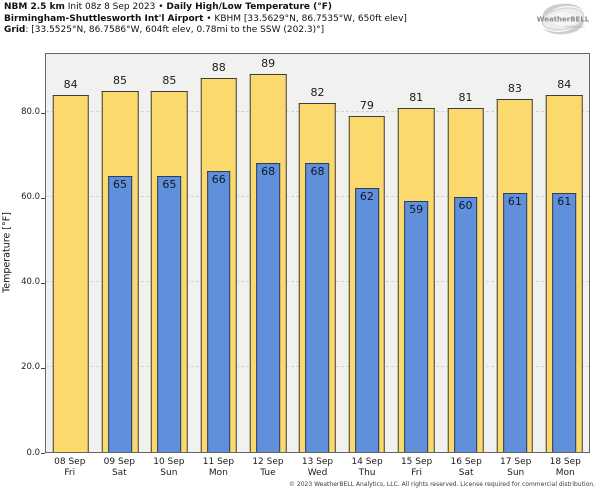  Describe the element at coordinates (7, 252) in the screenshot. I see `y-axis-title: Temperature [°F]` at that location.